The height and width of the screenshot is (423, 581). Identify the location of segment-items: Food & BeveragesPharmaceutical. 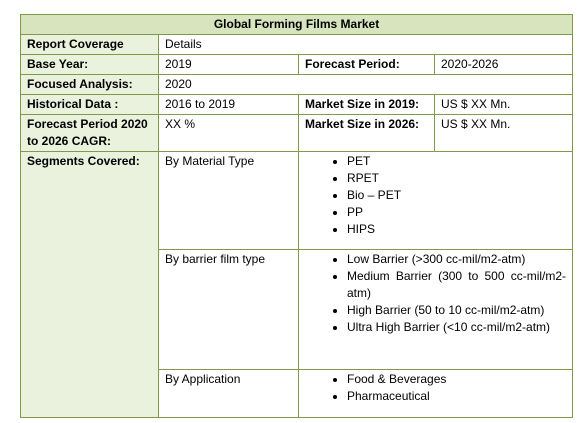
(435, 393).